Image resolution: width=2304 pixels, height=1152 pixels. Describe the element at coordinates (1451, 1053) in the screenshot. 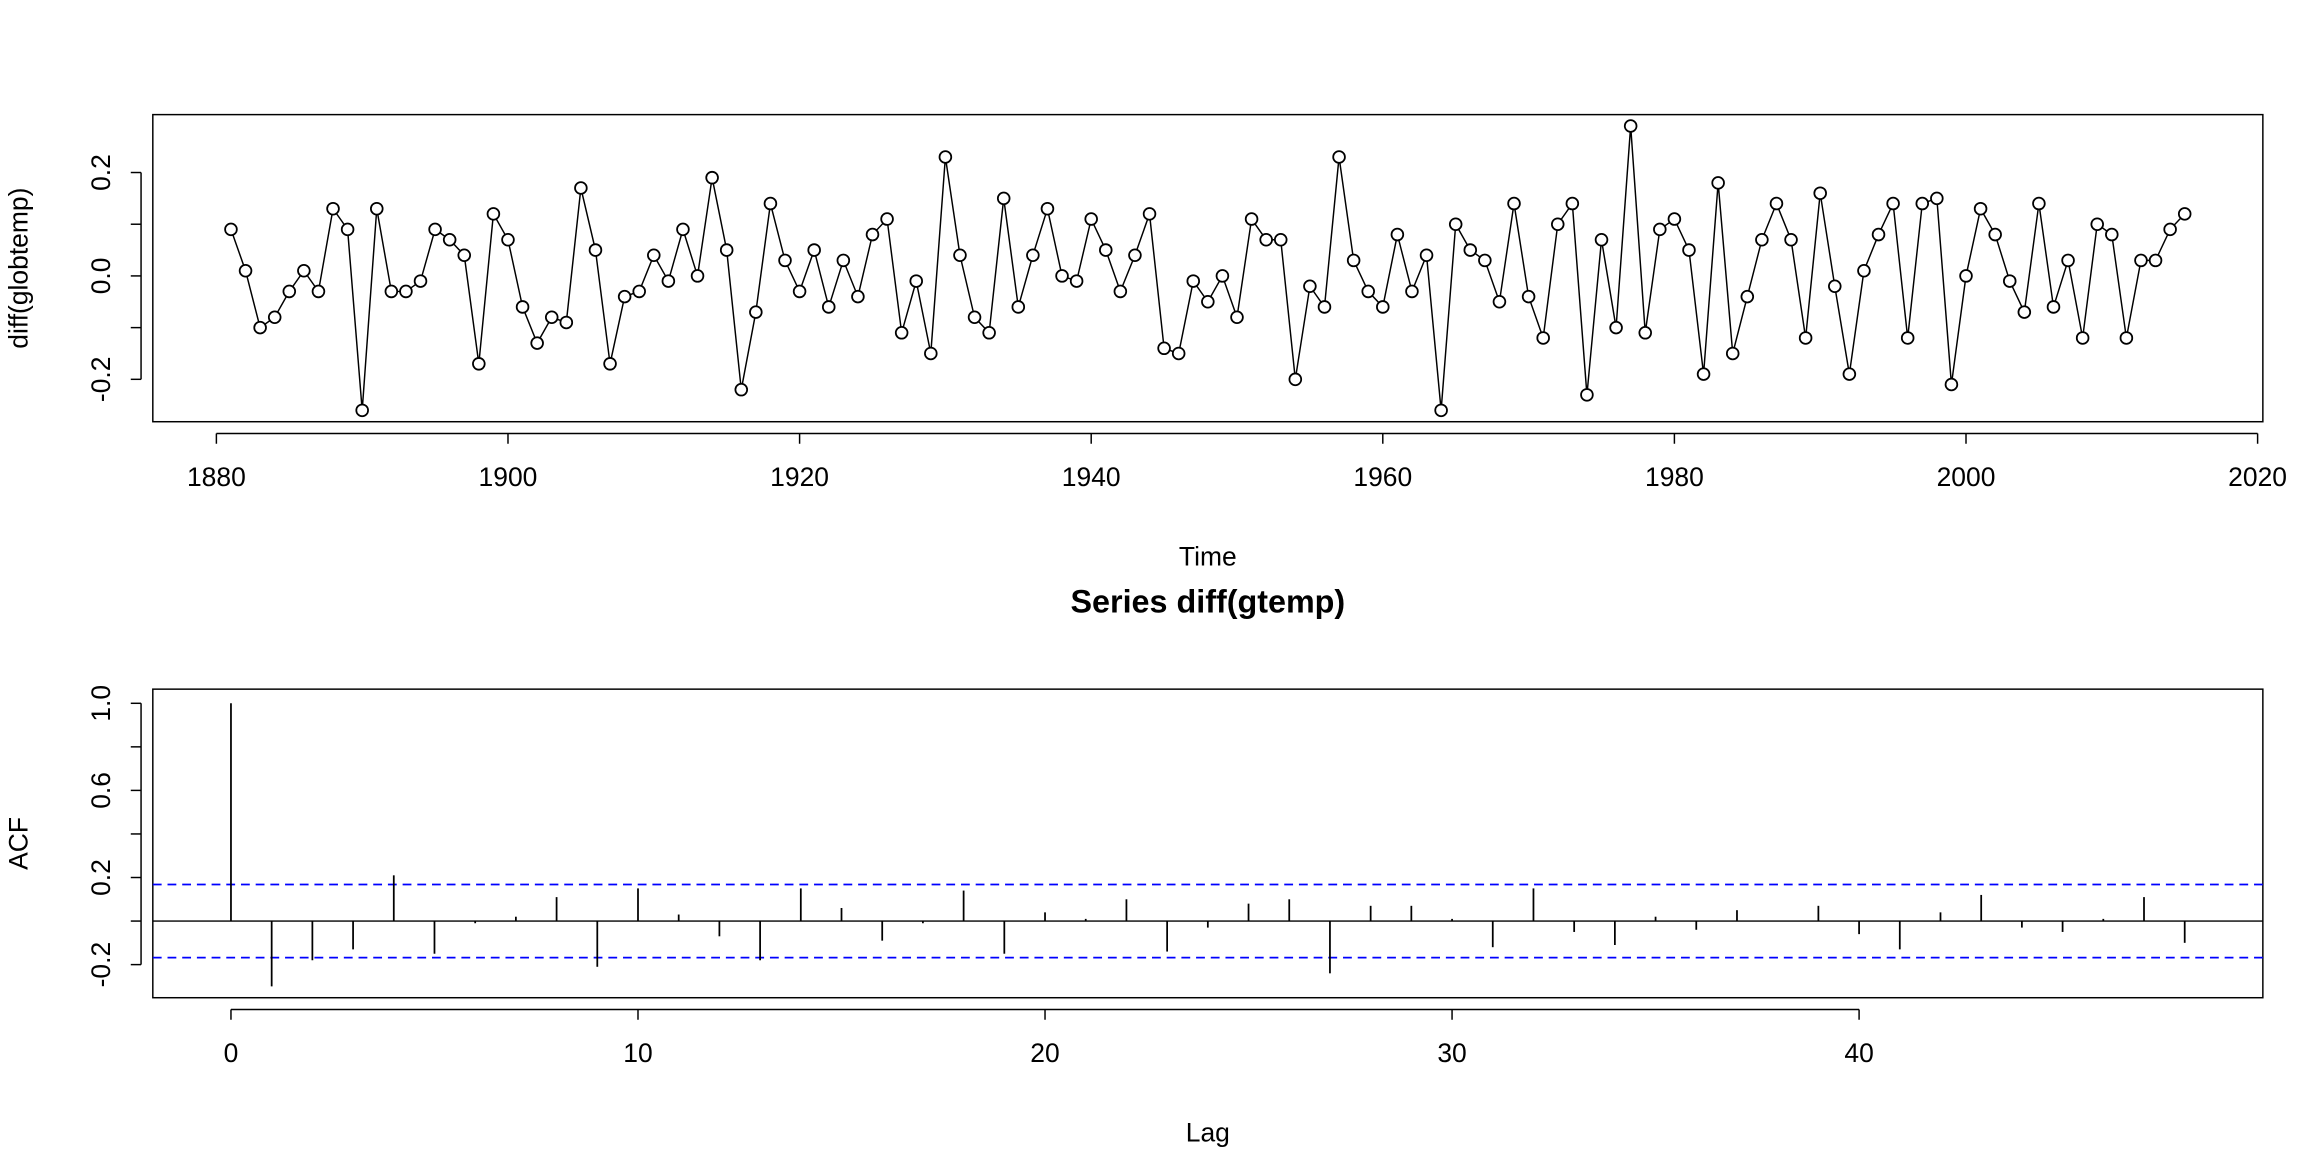

I see `x-tick-label: 30` at that location.